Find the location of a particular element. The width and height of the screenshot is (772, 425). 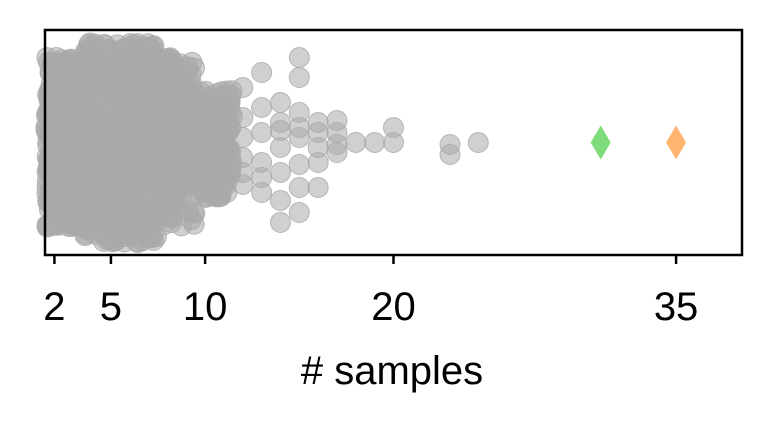

x-tick-label: 20 is located at coordinates (393, 307).